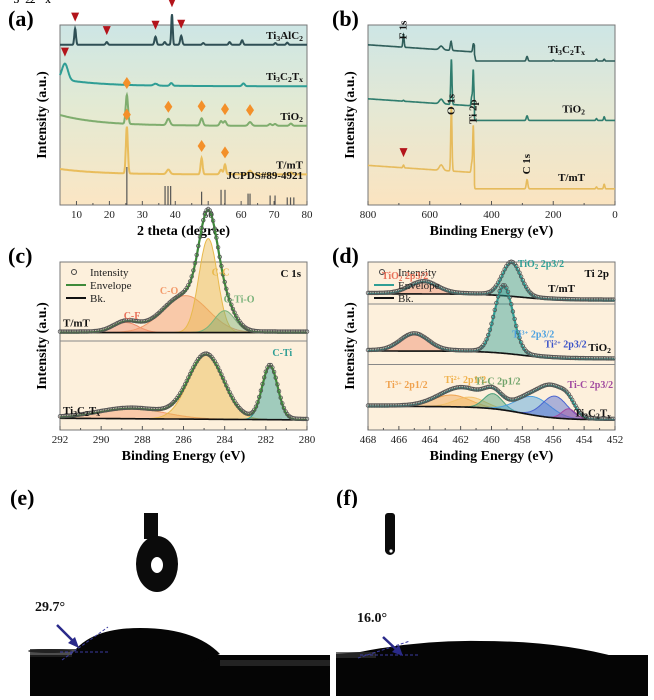  Describe the element at coordinates (553, 440) in the screenshot. I see `x-tick-label: 456` at that location.